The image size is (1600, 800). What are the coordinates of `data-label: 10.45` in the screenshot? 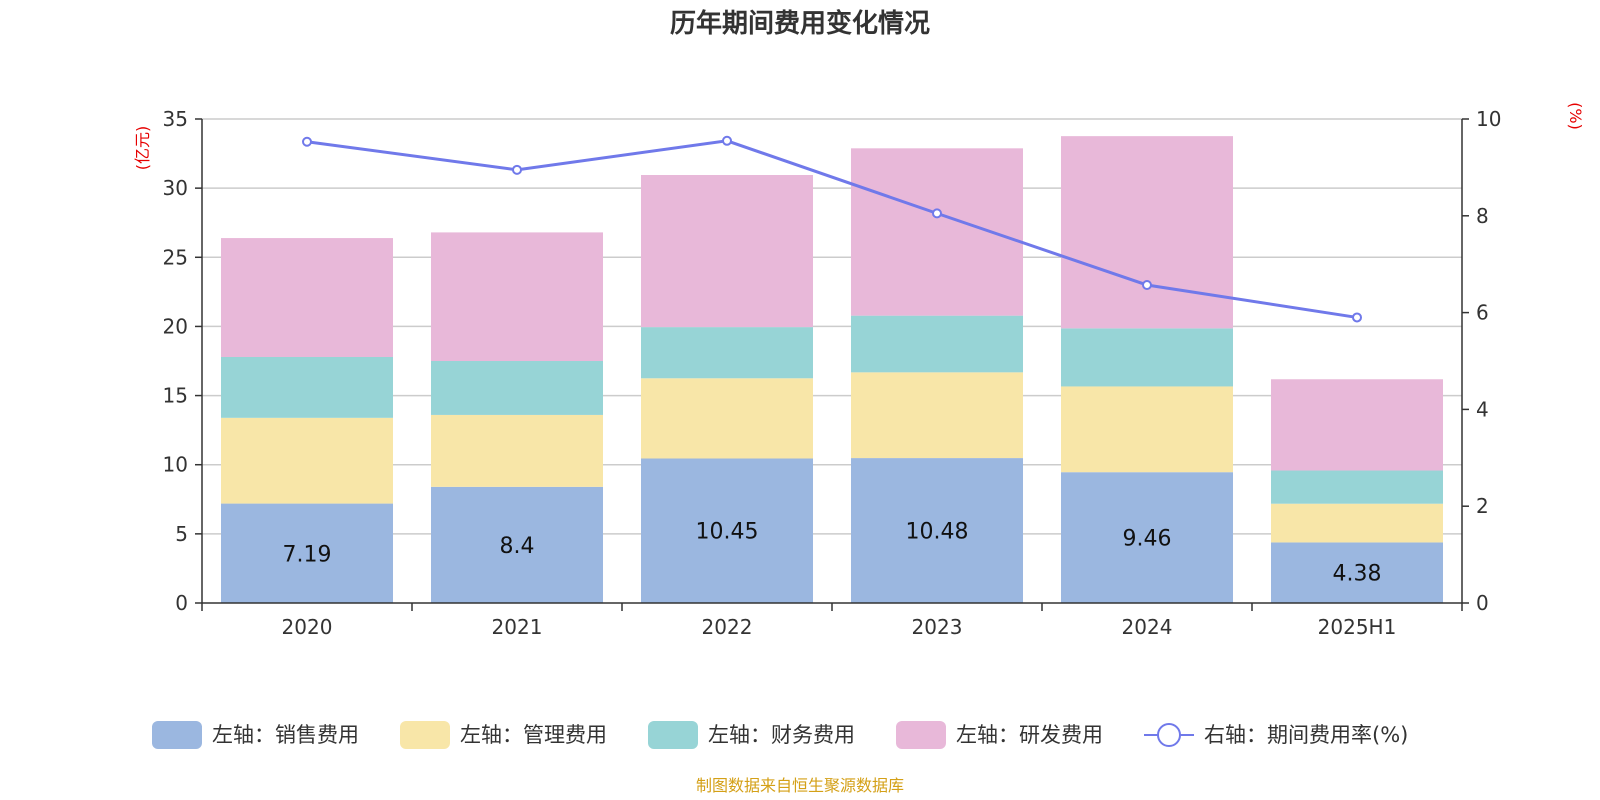 It's located at (727, 532).